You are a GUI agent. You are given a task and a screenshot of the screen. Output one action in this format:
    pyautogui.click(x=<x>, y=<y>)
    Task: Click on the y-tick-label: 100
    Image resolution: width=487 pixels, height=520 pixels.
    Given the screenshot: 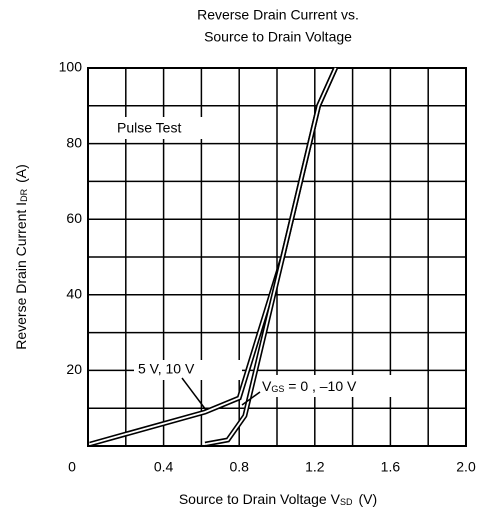 What is the action you would take?
    pyautogui.click(x=71, y=67)
    